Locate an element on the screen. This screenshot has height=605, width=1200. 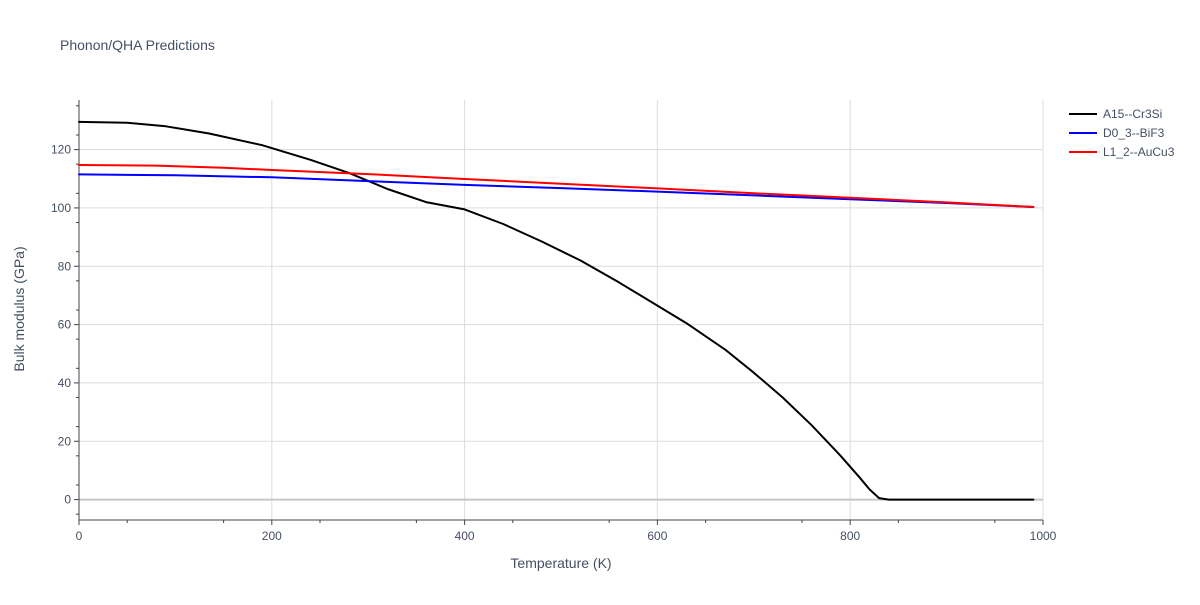
y-tick-label: 60 is located at coordinates (65, 325).